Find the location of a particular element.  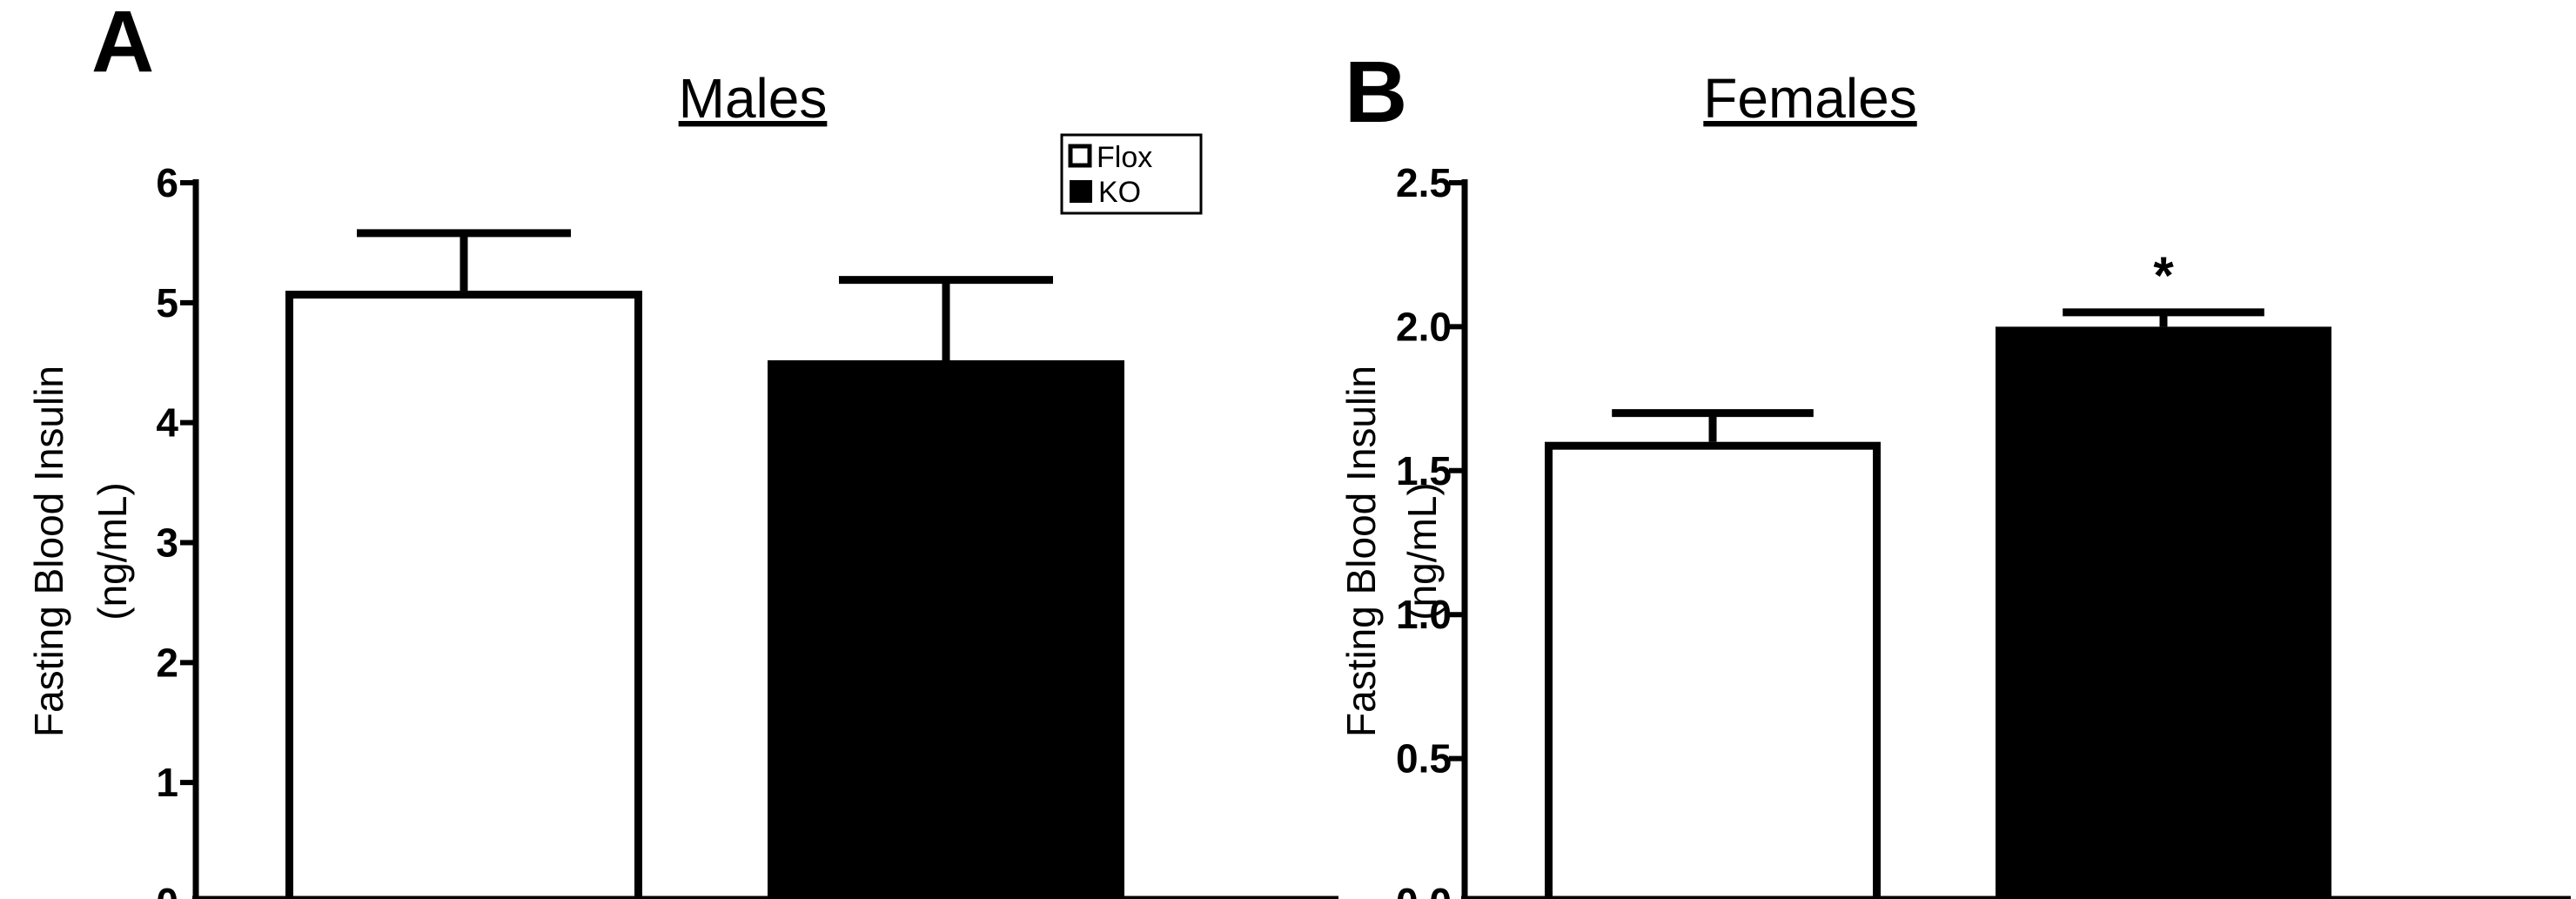

y-tick-label: 2.5 is located at coordinates (1424, 183).